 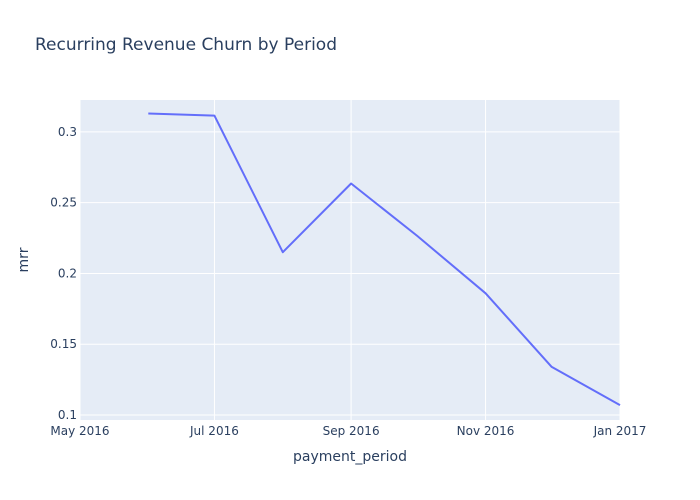 What do you see at coordinates (24, 259) in the screenshot?
I see `y-axis-title: mrr` at bounding box center [24, 259].